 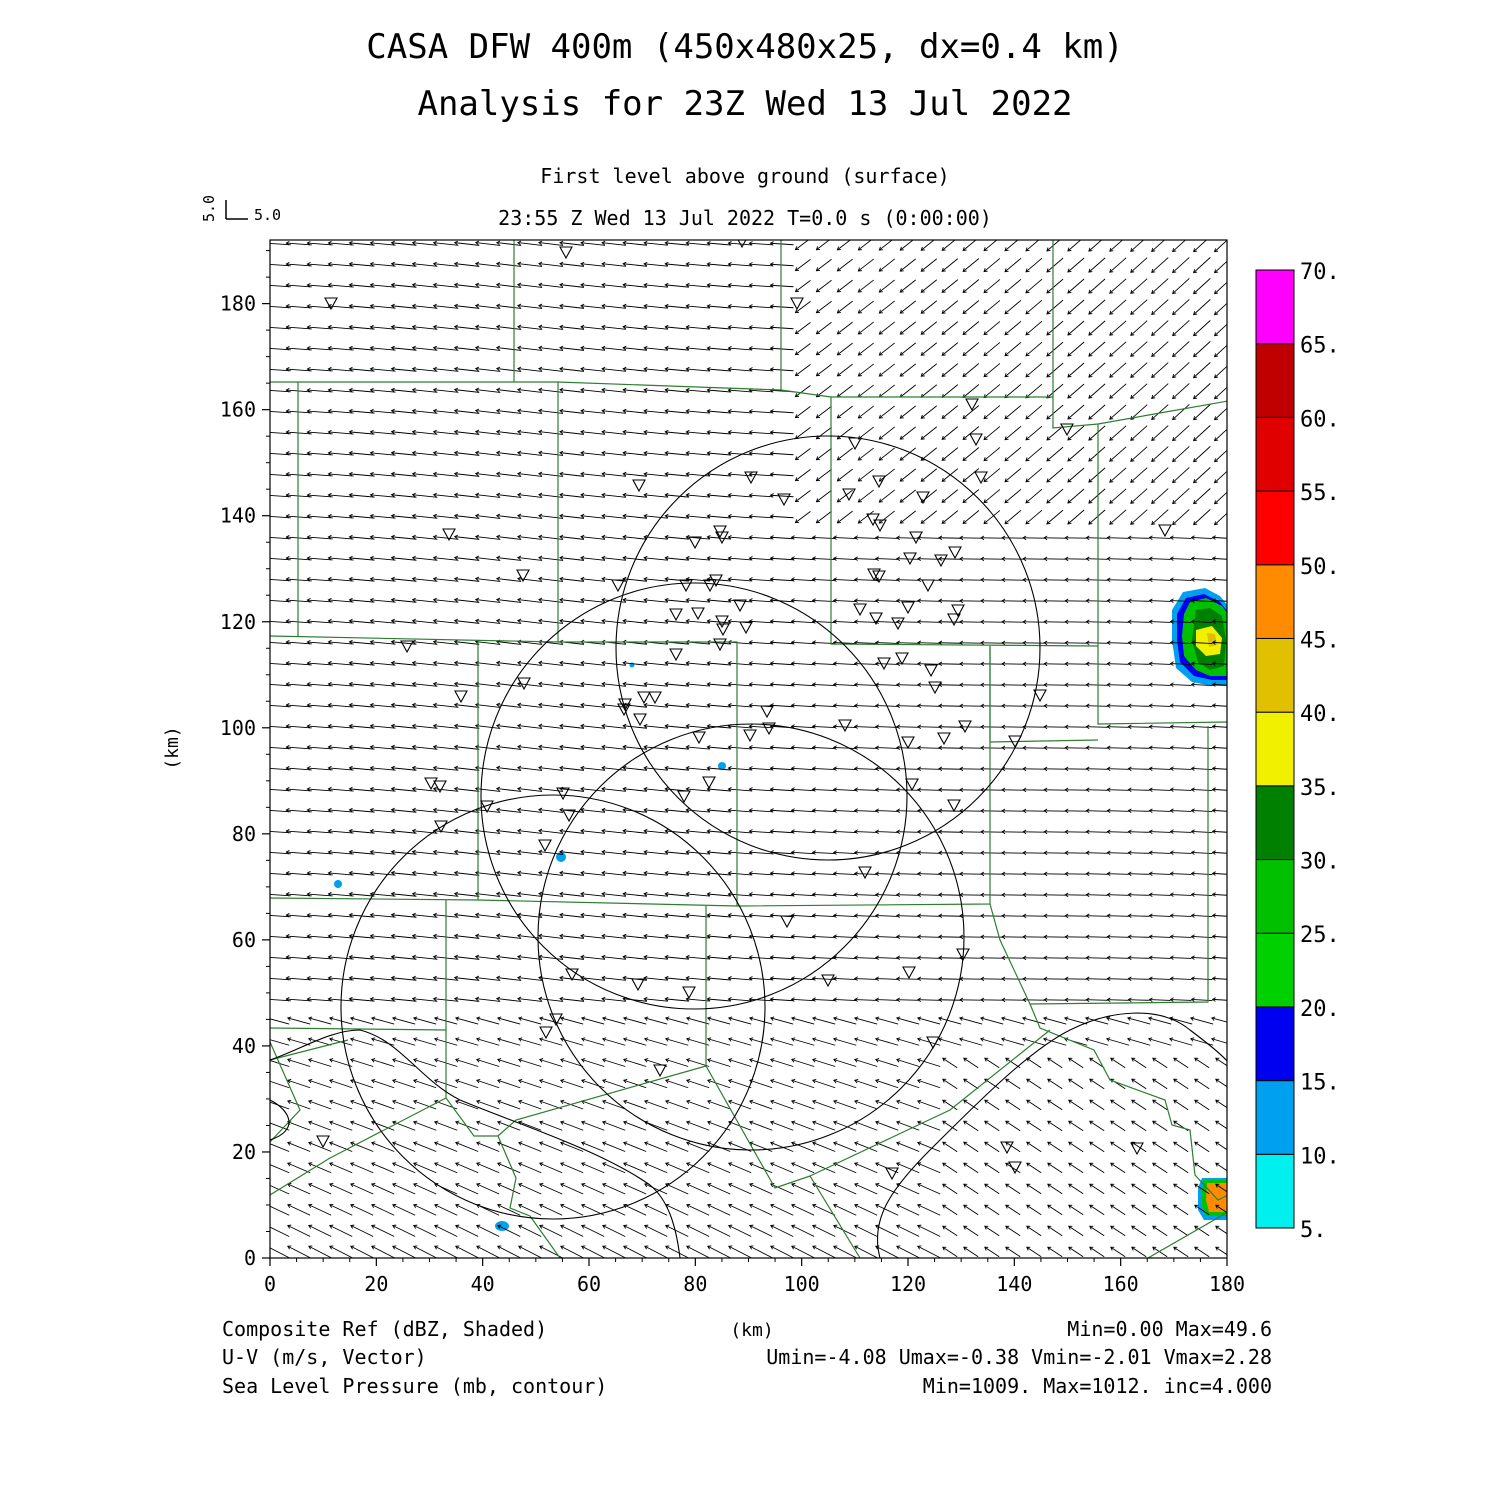 I want to click on x-tick-label: 120, so click(x=908, y=1284).